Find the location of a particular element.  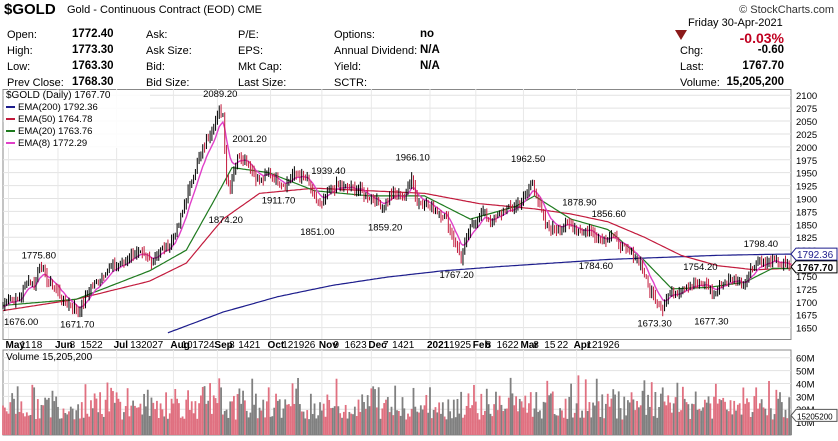

legend-entry: EMA(50) 1764.78 is located at coordinates (55, 119).